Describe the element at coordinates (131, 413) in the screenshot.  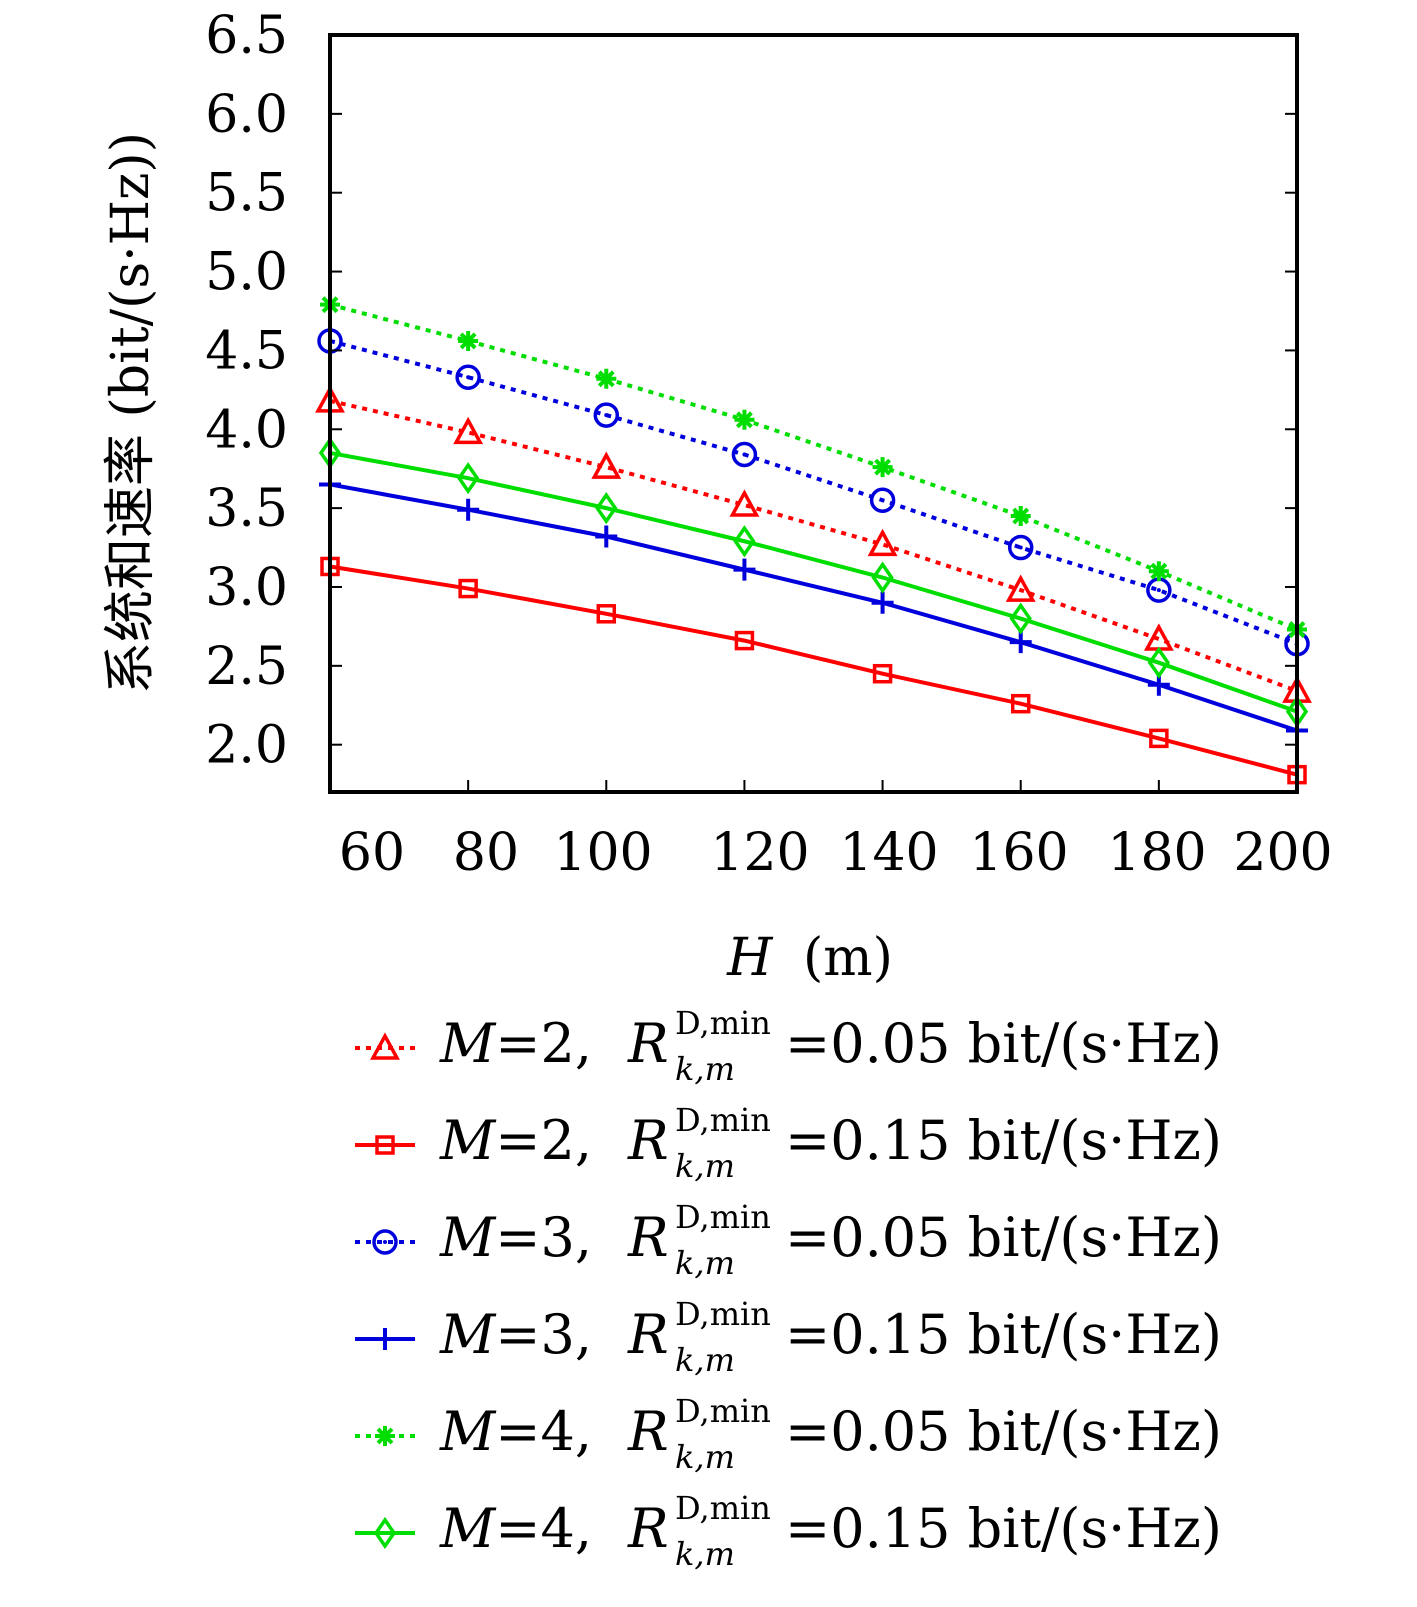
I see `y-axis-title: 系统和速率 (bit/(s·Hz))` at that location.